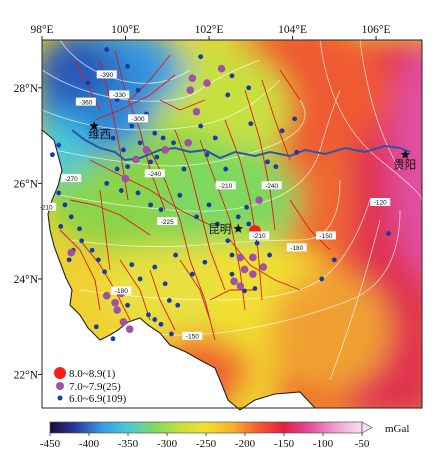 Image resolution: width=441 pixels, height=450 pixels. I want to click on colorbar-tick-label: -300, so click(167, 444).